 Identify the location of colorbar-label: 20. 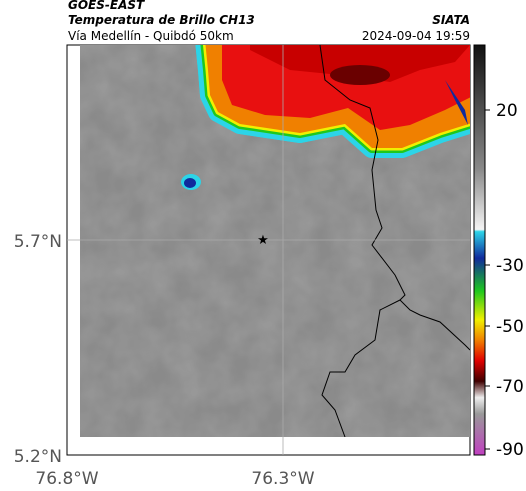
(507, 111).